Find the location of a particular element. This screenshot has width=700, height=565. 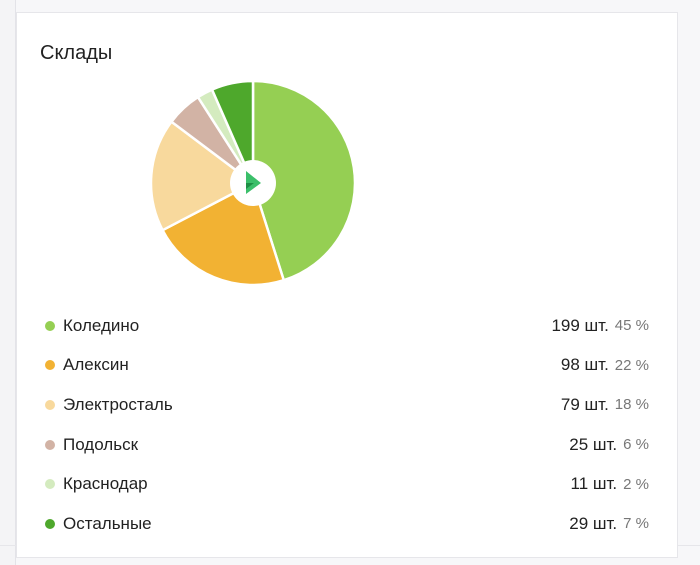

right-panel-edge is located at coordinates (689, 282).